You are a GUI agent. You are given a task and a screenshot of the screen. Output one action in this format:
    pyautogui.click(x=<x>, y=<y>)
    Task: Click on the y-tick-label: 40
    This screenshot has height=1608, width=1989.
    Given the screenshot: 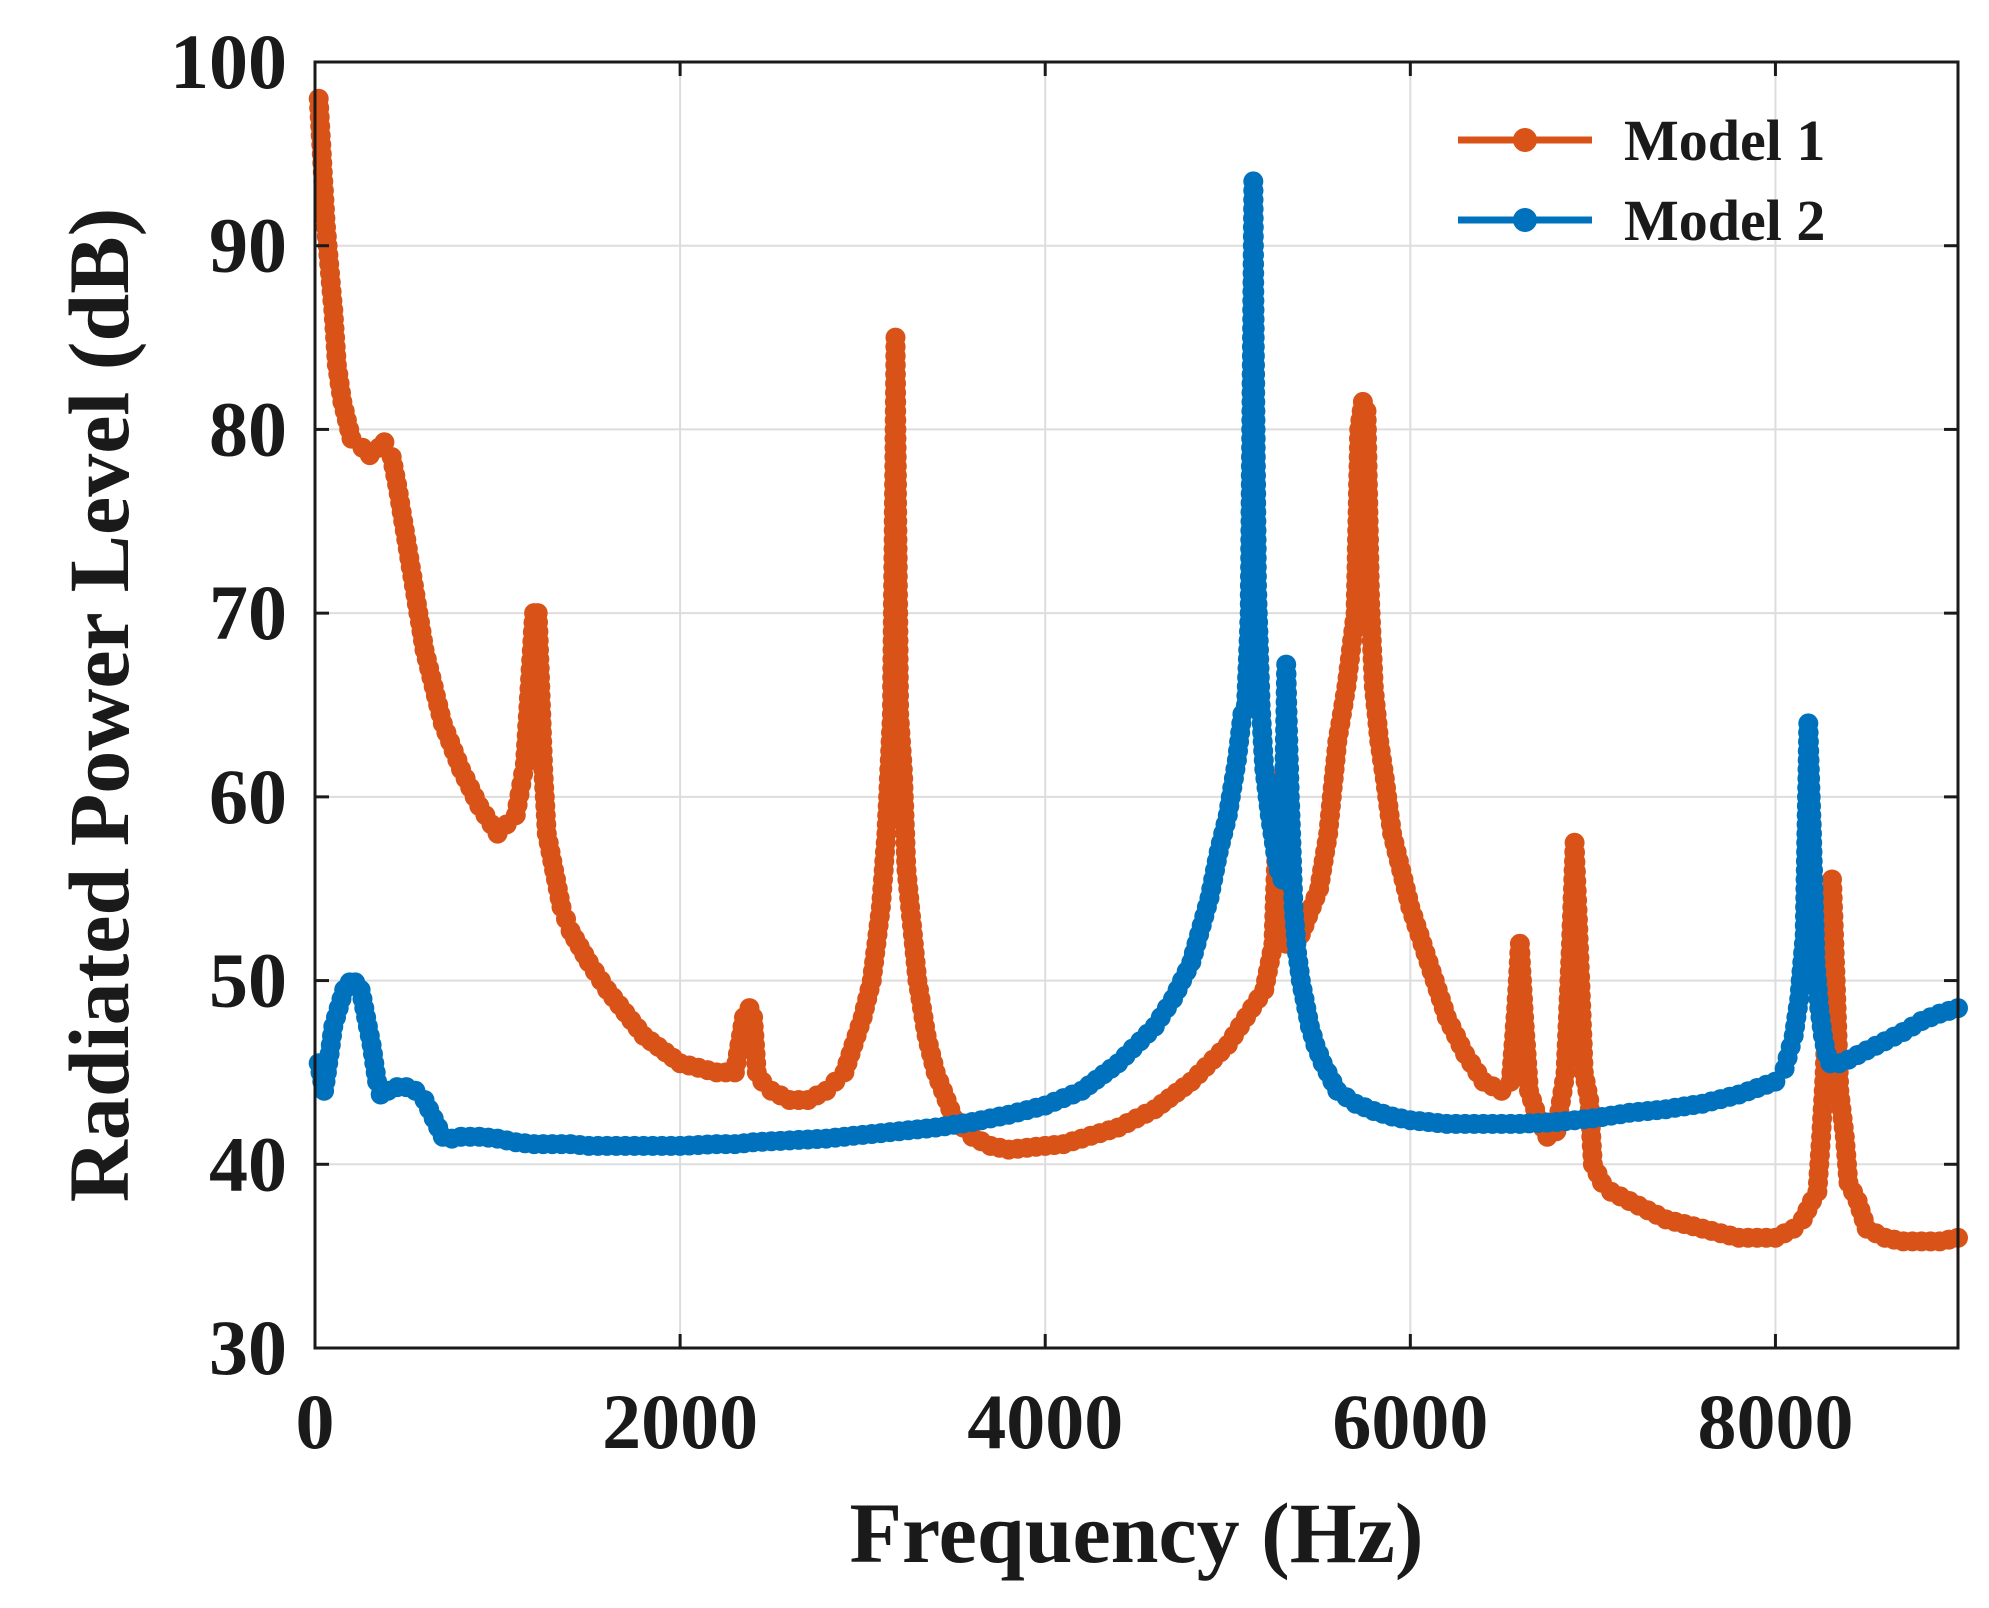 What is the action you would take?
    pyautogui.click(x=248, y=1163)
    